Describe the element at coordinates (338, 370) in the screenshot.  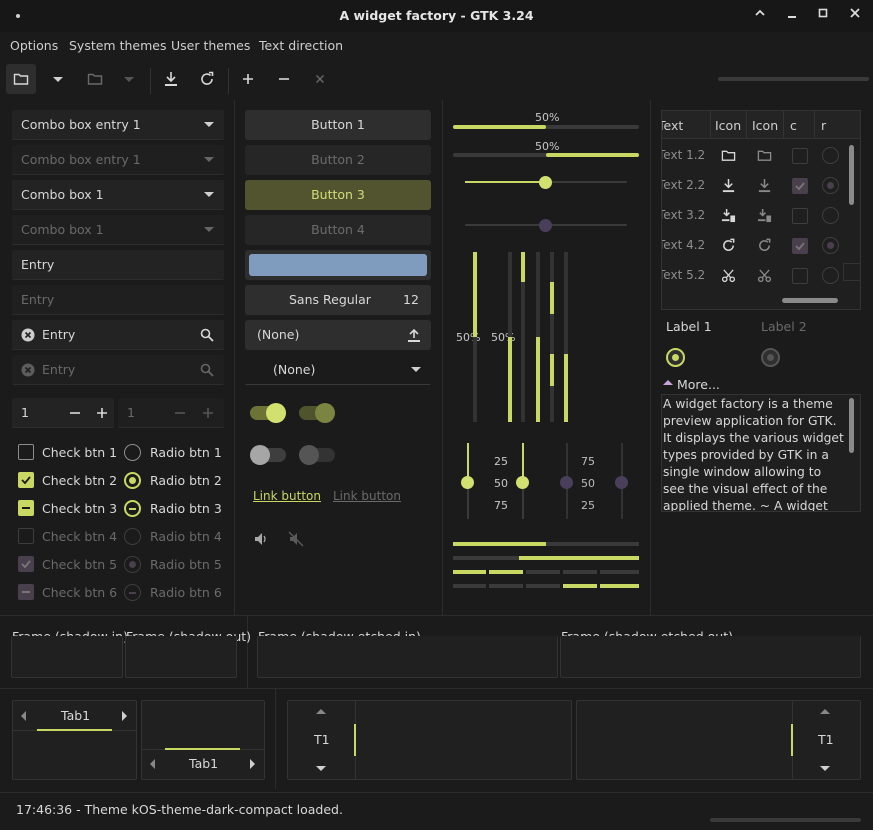
I see `combo-box-none: (None)` at that location.